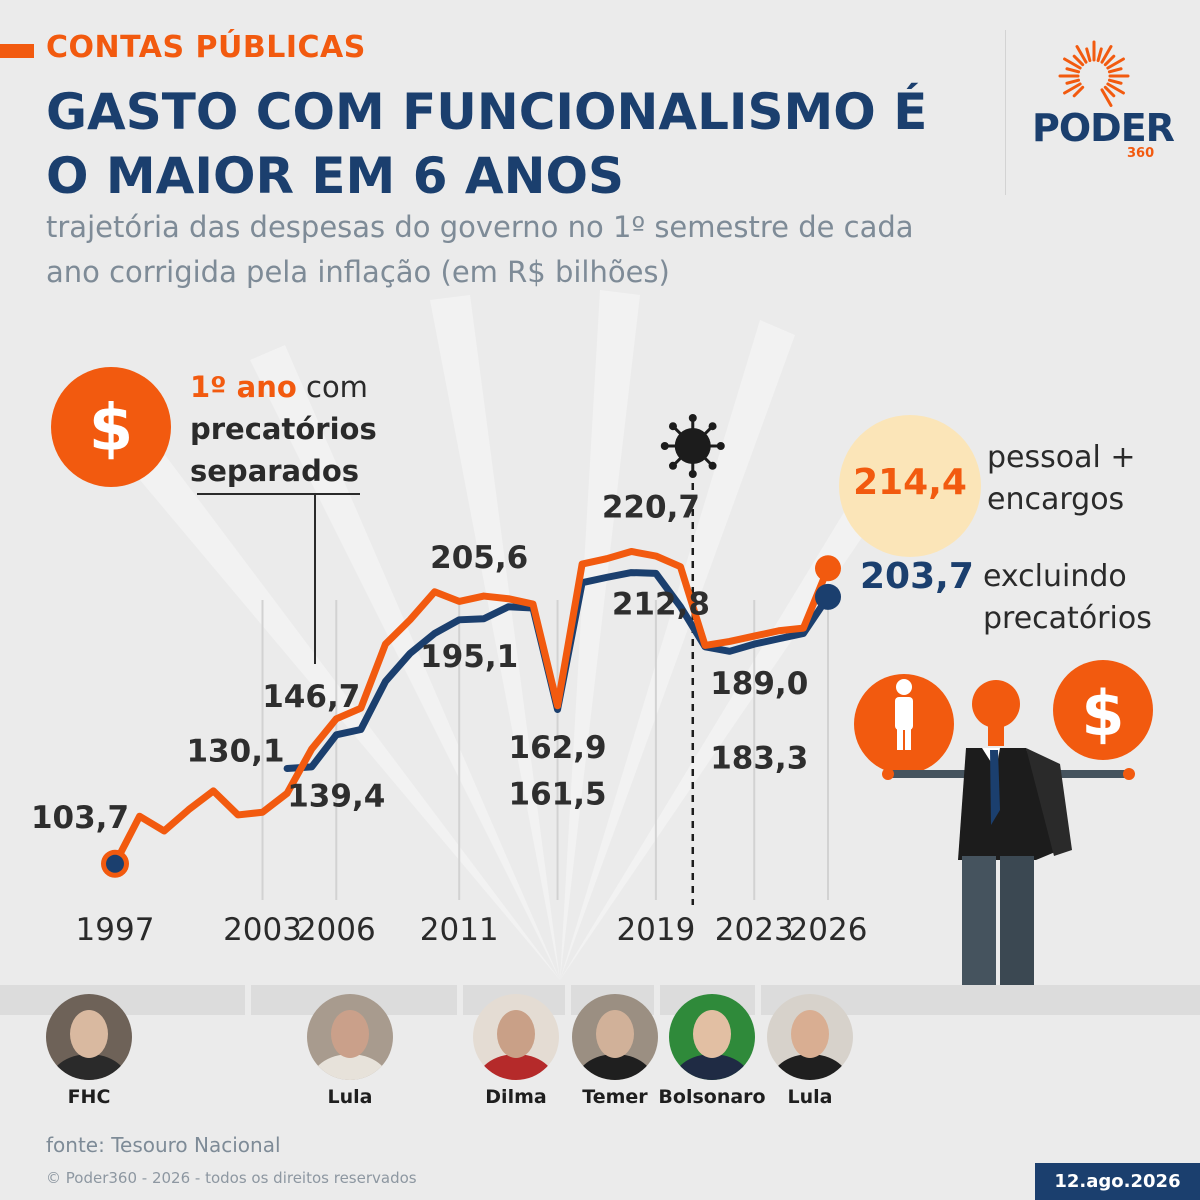 This screenshot has height=1200, width=1200. I want to click on logo-suffix: 360, so click(1141, 153).